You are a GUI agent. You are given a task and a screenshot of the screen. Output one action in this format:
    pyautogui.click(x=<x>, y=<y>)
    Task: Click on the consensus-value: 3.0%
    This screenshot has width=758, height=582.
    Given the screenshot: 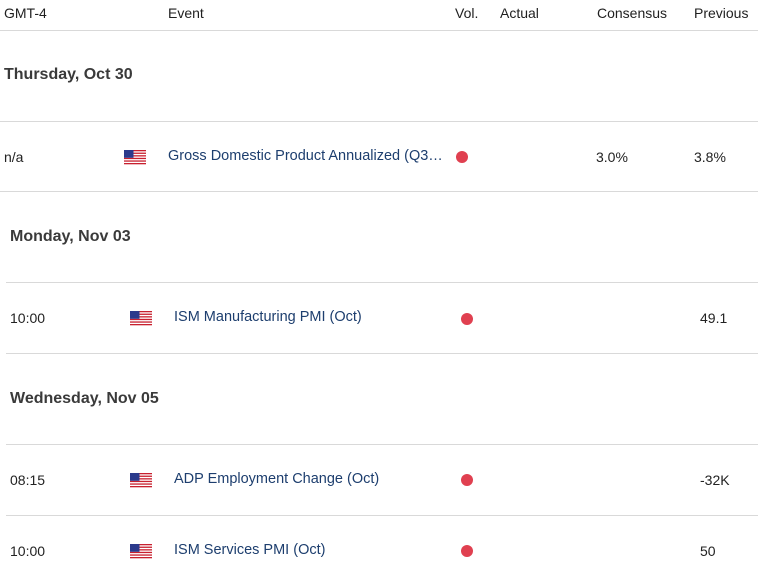 What is the action you would take?
    pyautogui.click(x=612, y=157)
    